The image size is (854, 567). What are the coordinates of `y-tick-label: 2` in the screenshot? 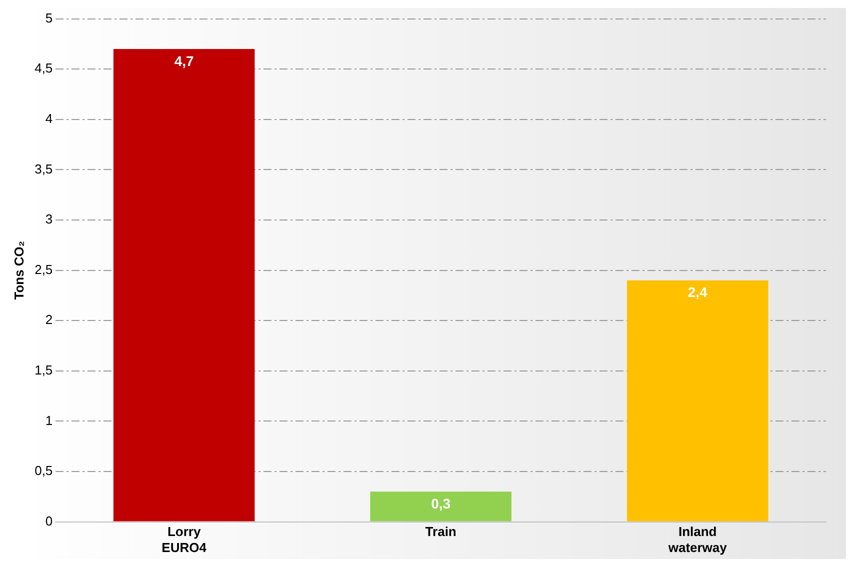 It's located at (49, 320).